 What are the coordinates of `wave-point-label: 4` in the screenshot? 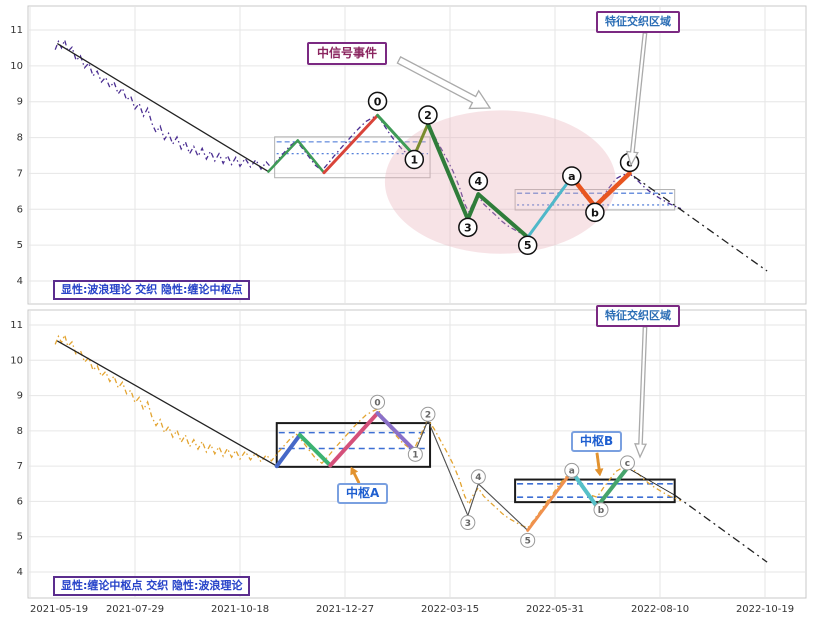 It's located at (478, 478).